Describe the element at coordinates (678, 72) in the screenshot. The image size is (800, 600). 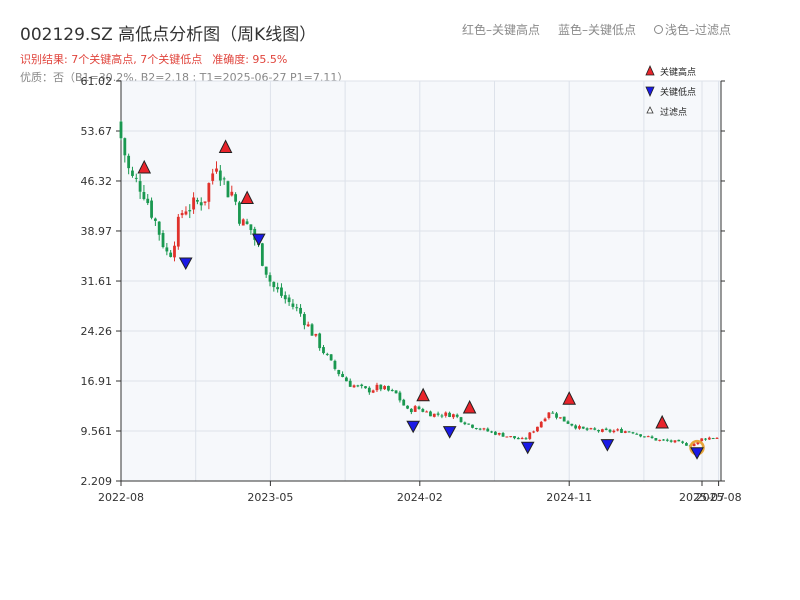
I see `legend-high-label: 关键高点` at that location.